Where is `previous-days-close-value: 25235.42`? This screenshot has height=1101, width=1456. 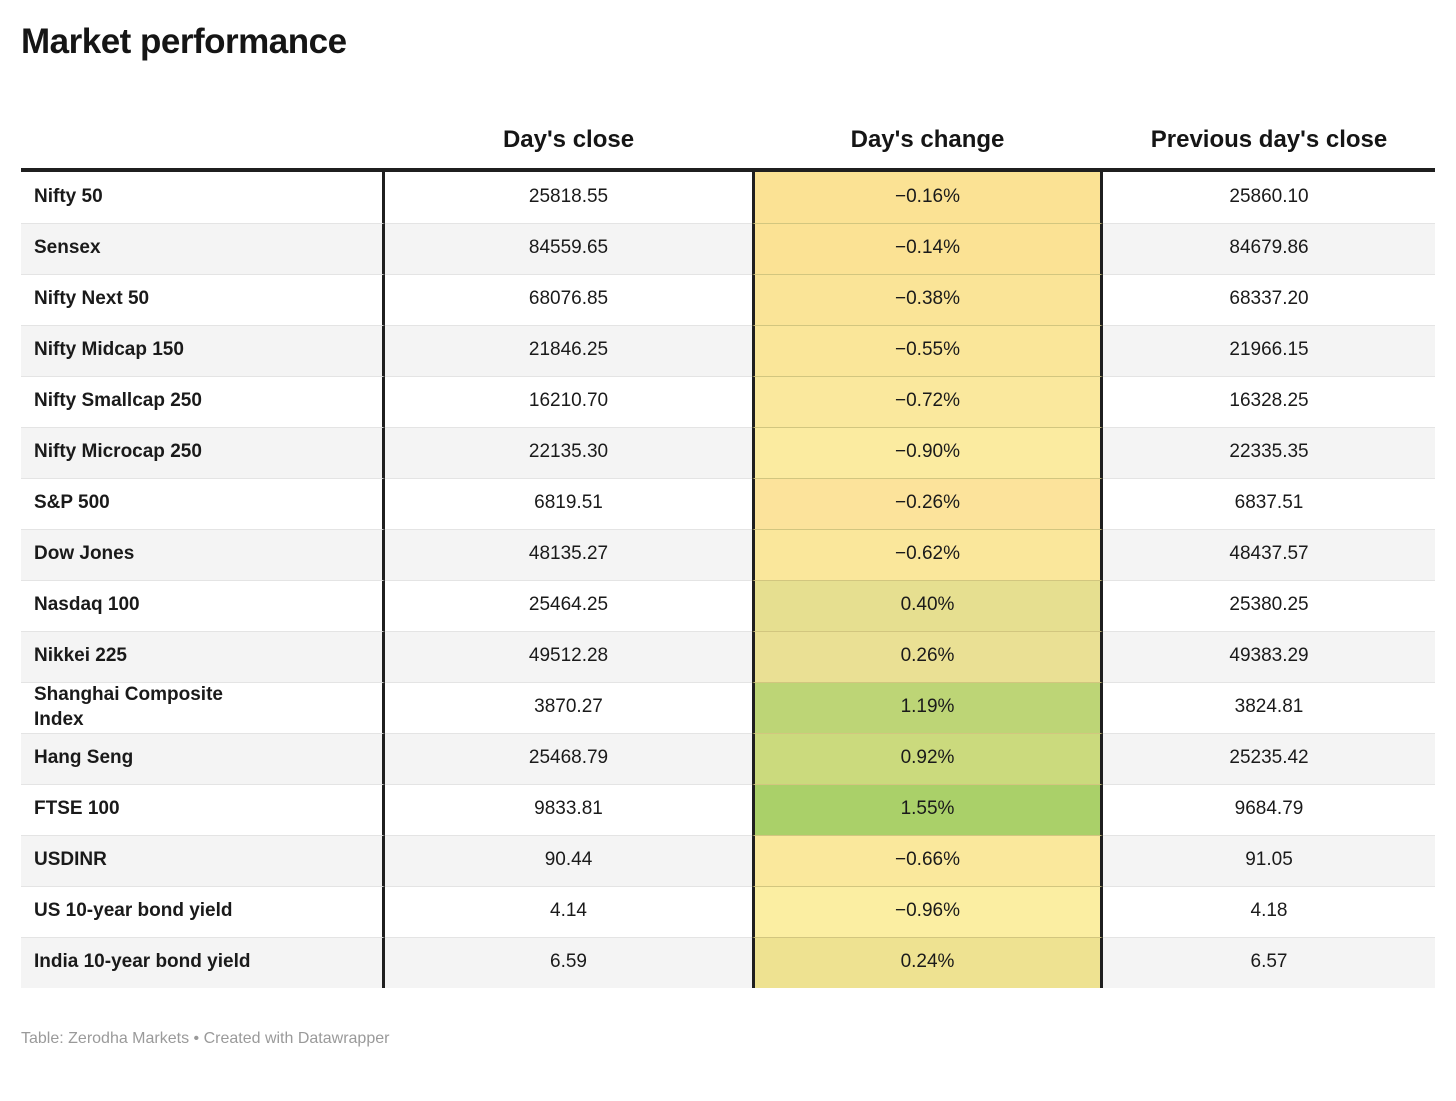
previous-days-close-value: 25235.42 is located at coordinates (1269, 758).